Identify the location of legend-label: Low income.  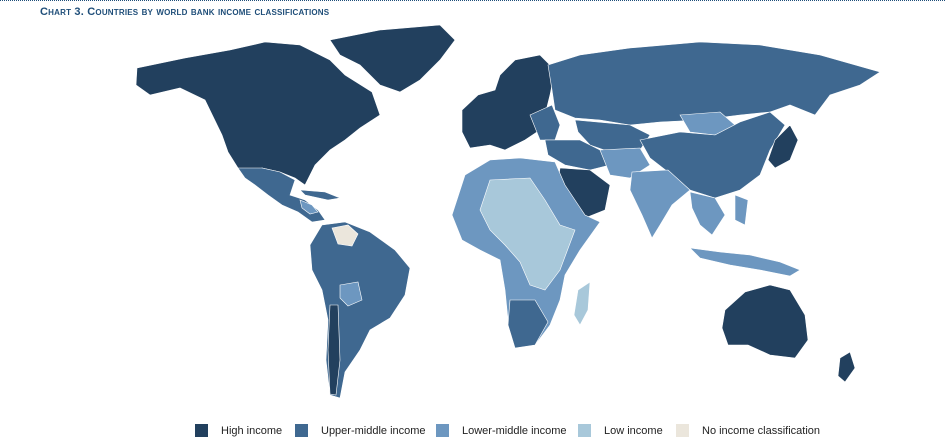
(633, 431).